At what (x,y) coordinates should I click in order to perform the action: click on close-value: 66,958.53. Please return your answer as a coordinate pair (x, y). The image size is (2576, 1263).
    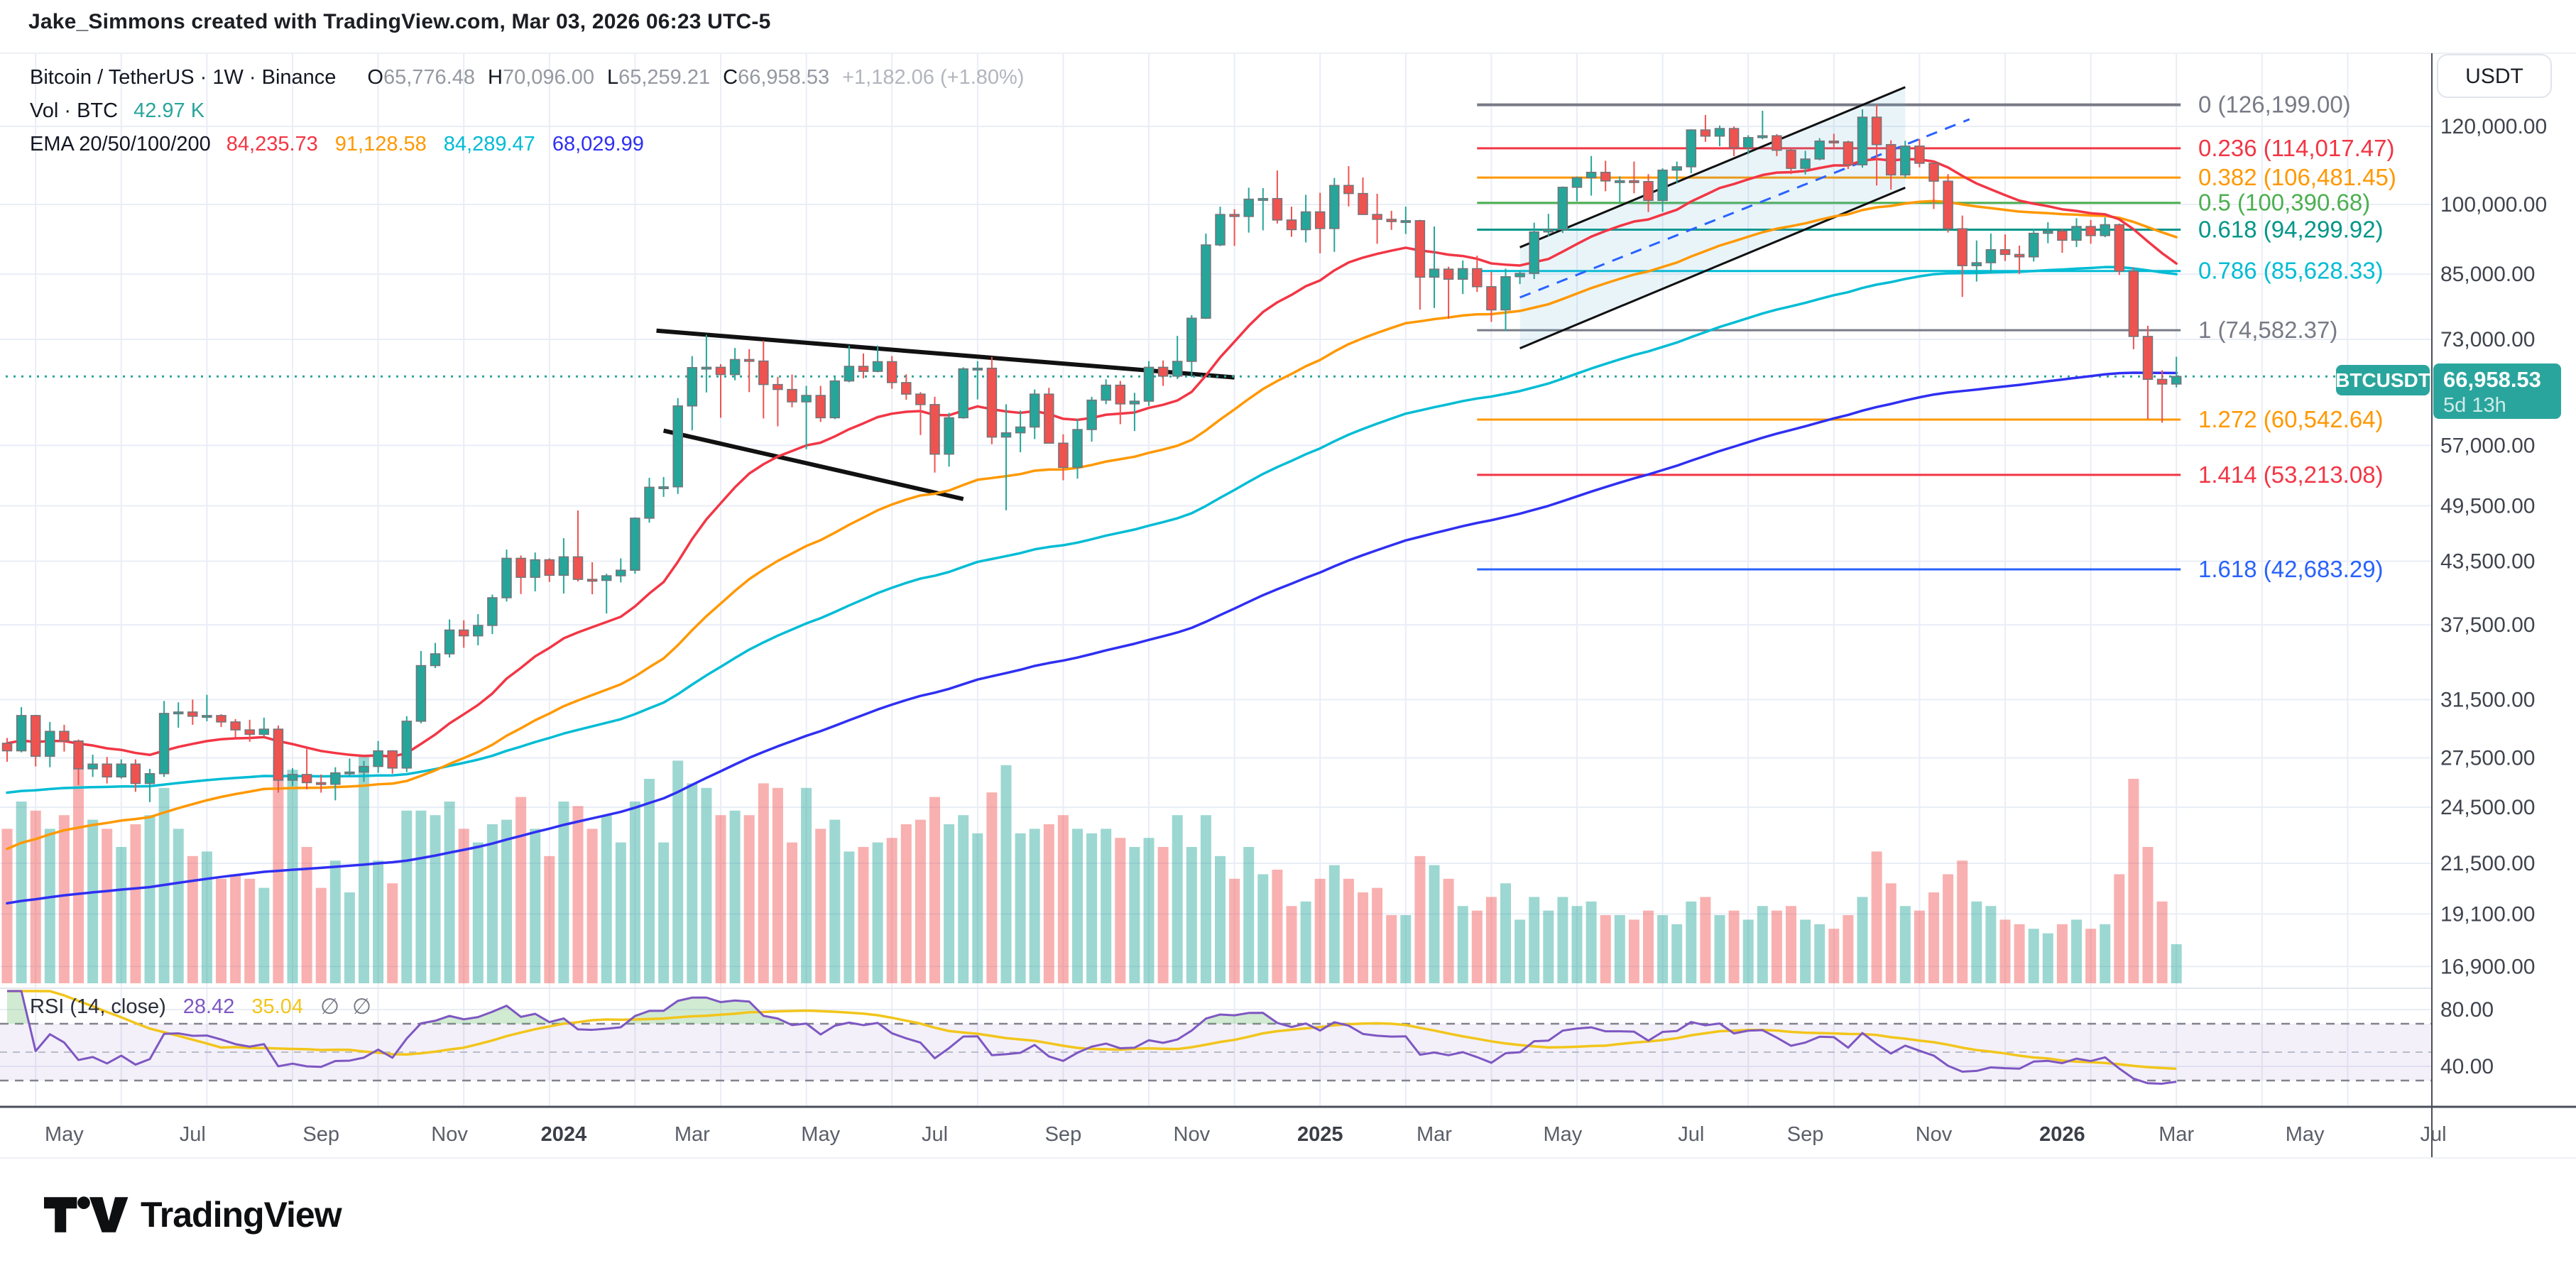
    Looking at the image, I should click on (784, 77).